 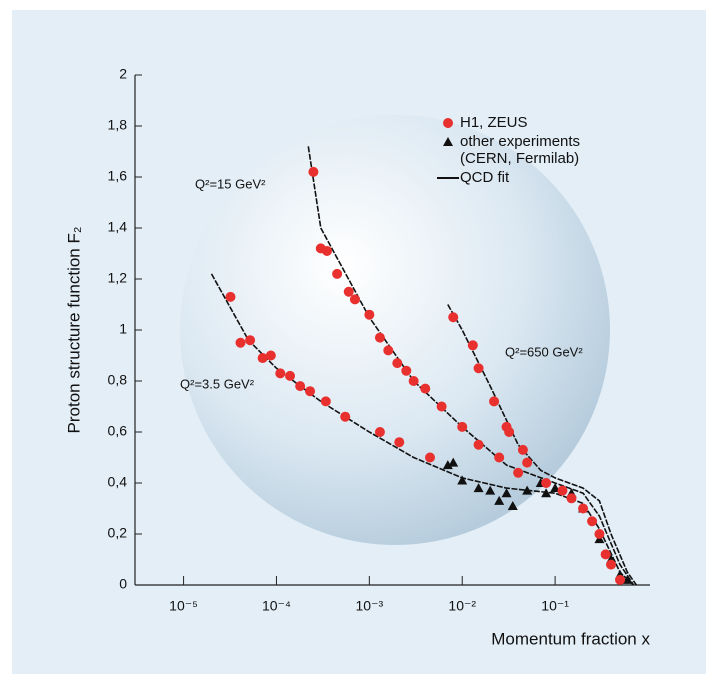 I want to click on x-tick-label: 10⁻³, so click(x=370, y=606).